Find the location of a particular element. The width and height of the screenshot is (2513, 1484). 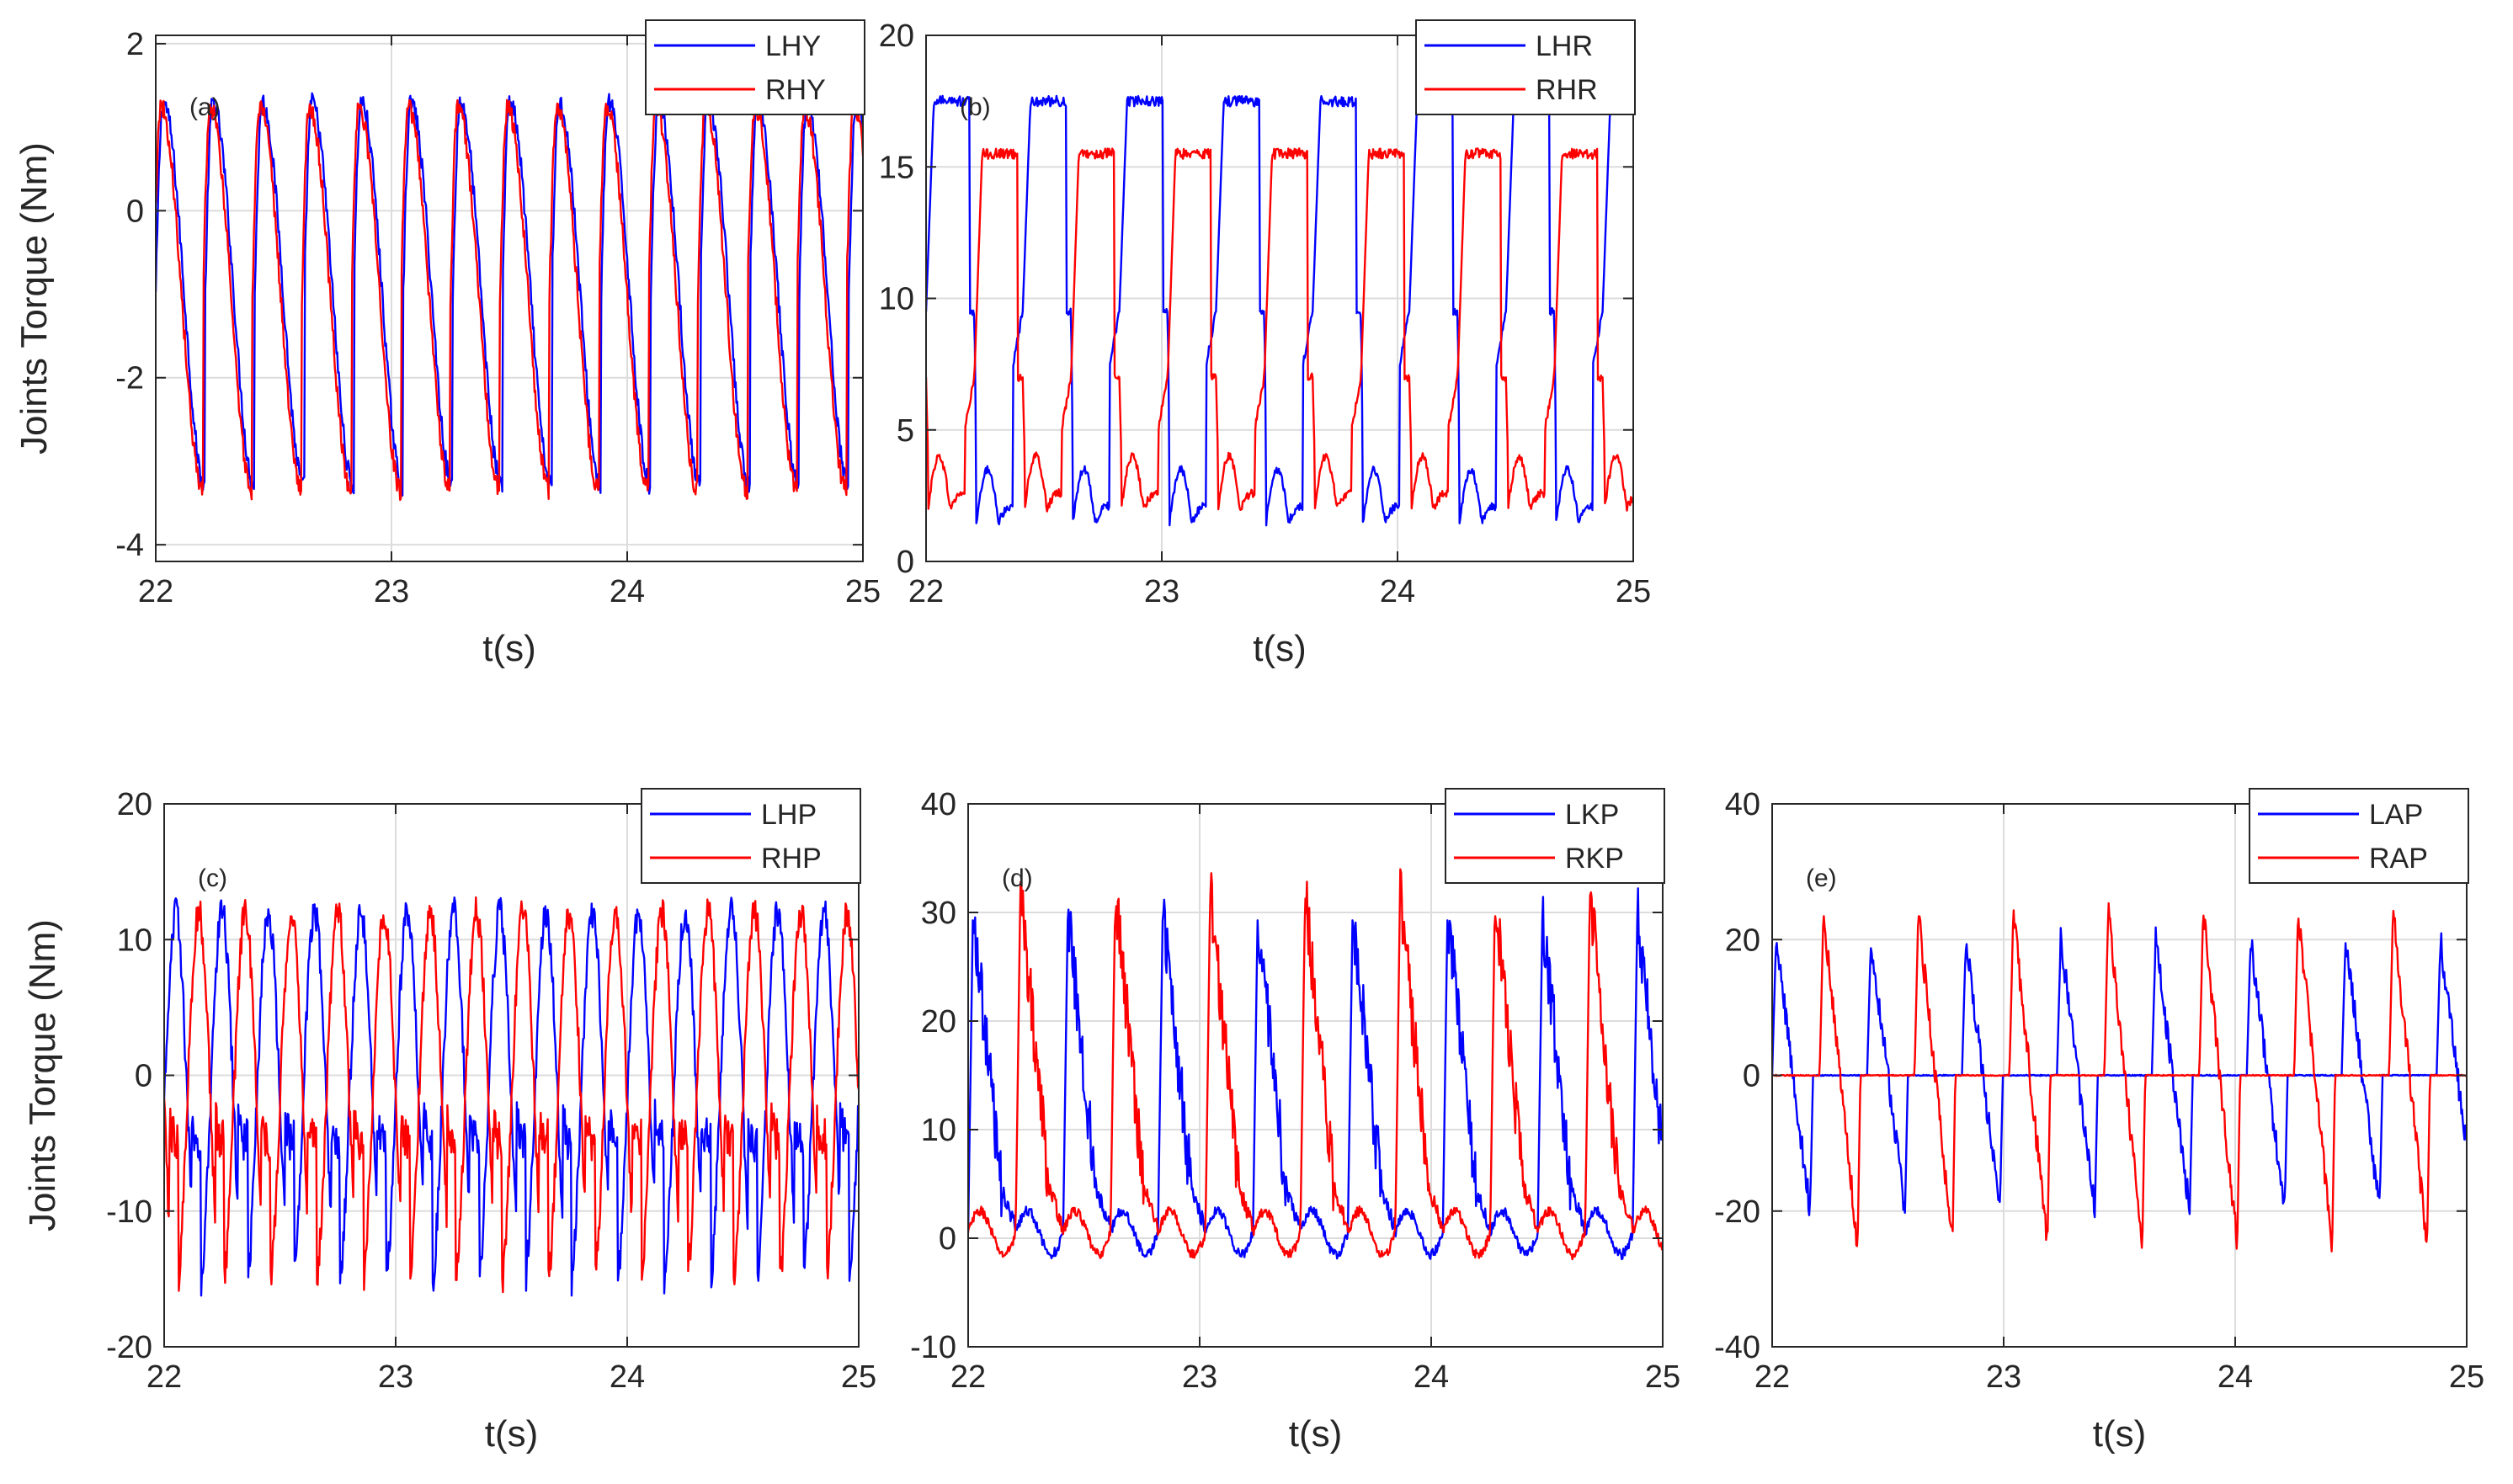

panel-label: (c) is located at coordinates (213, 878).